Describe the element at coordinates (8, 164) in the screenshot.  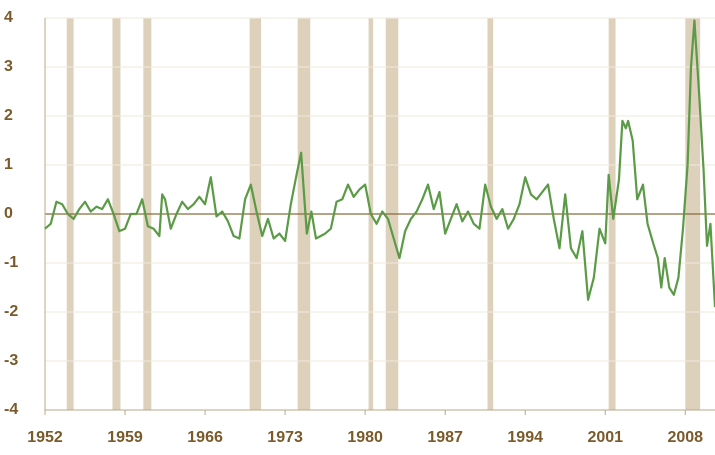
I see `y-tick-label: 1` at that location.